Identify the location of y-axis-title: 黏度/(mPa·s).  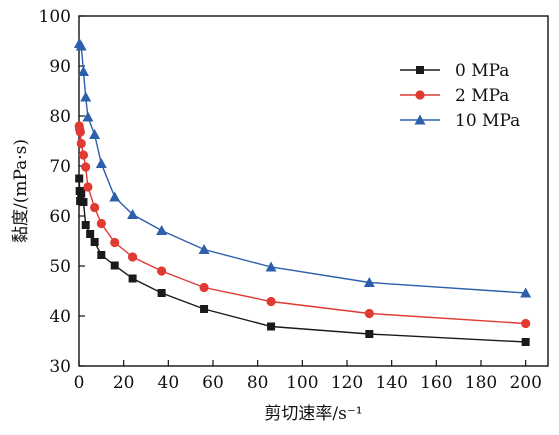
(21, 191).